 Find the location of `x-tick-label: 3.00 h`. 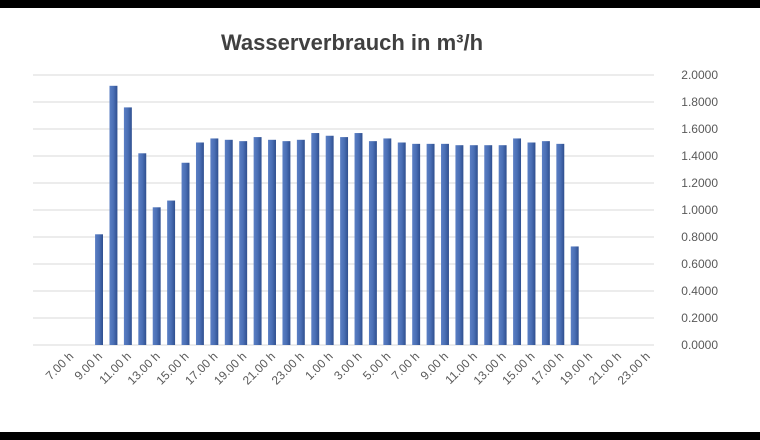

x-tick-label: 3.00 h is located at coordinates (347, 365).